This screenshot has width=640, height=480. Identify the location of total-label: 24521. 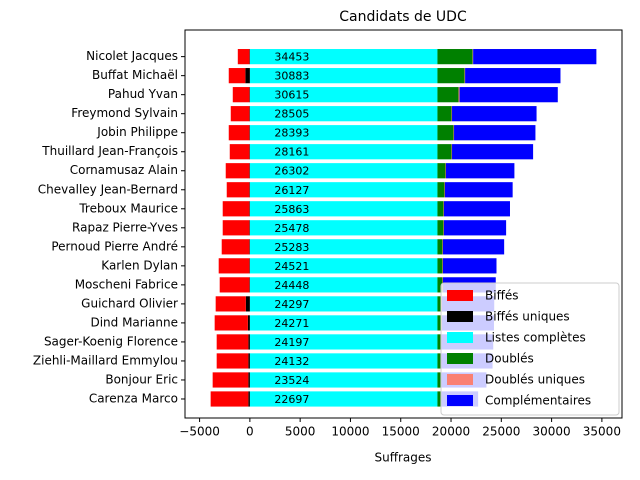
(291, 266).